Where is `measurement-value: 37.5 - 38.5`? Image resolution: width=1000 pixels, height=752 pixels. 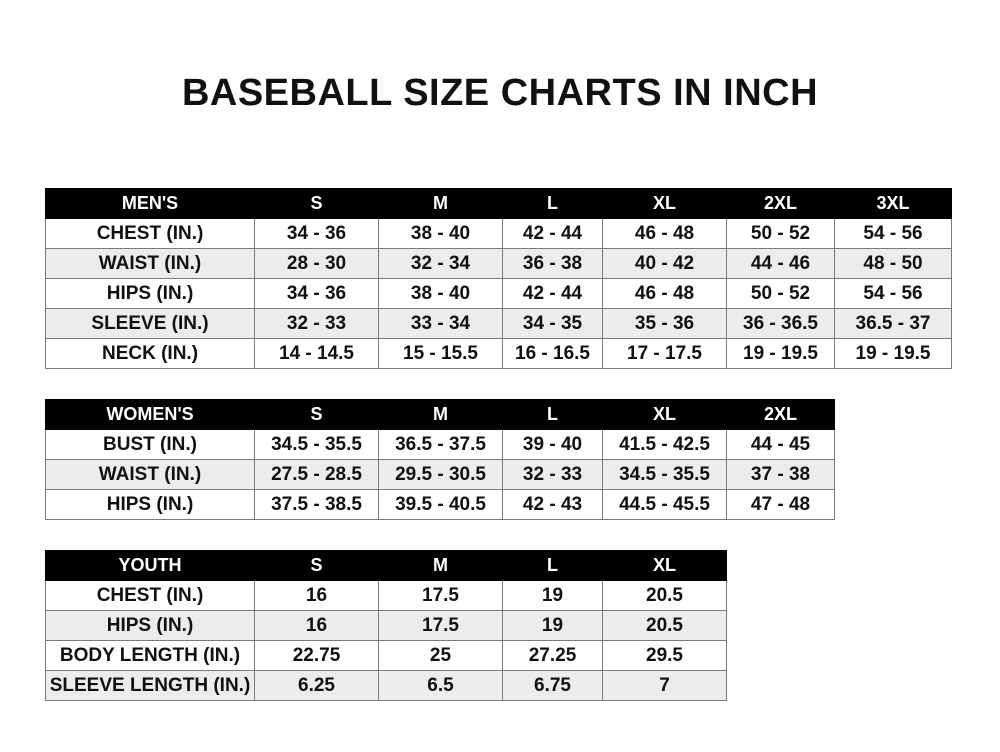 measurement-value: 37.5 - 38.5 is located at coordinates (316, 504).